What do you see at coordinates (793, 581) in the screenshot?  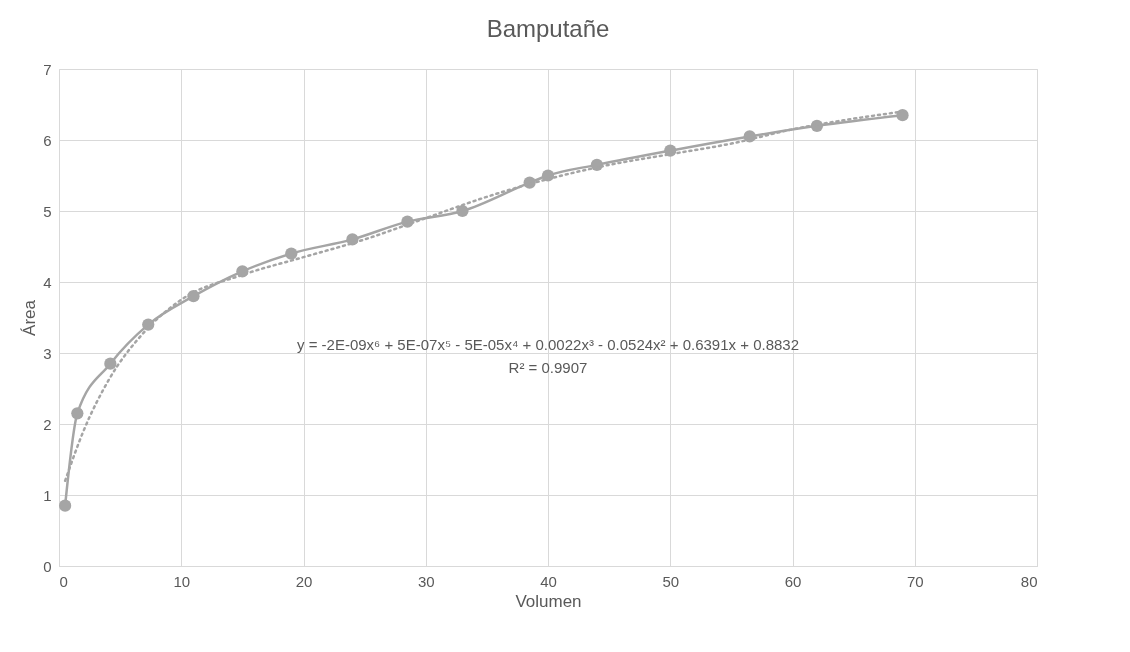 I see `x-tick-label: 60` at bounding box center [793, 581].